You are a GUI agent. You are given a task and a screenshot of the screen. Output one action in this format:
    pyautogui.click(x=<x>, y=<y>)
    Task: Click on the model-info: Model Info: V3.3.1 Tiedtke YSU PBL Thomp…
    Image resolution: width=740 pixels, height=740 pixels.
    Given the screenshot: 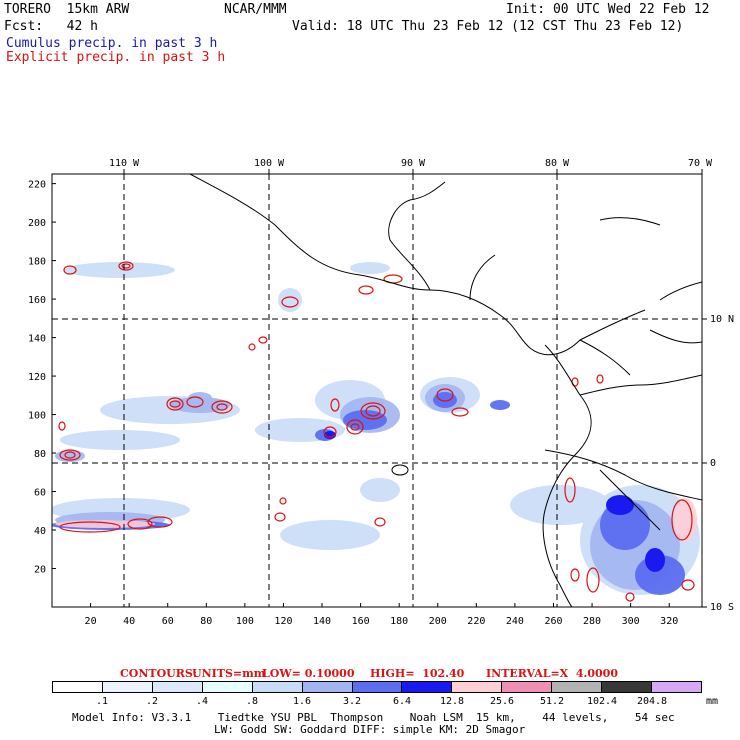 What is the action you would take?
    pyautogui.click(x=373, y=717)
    